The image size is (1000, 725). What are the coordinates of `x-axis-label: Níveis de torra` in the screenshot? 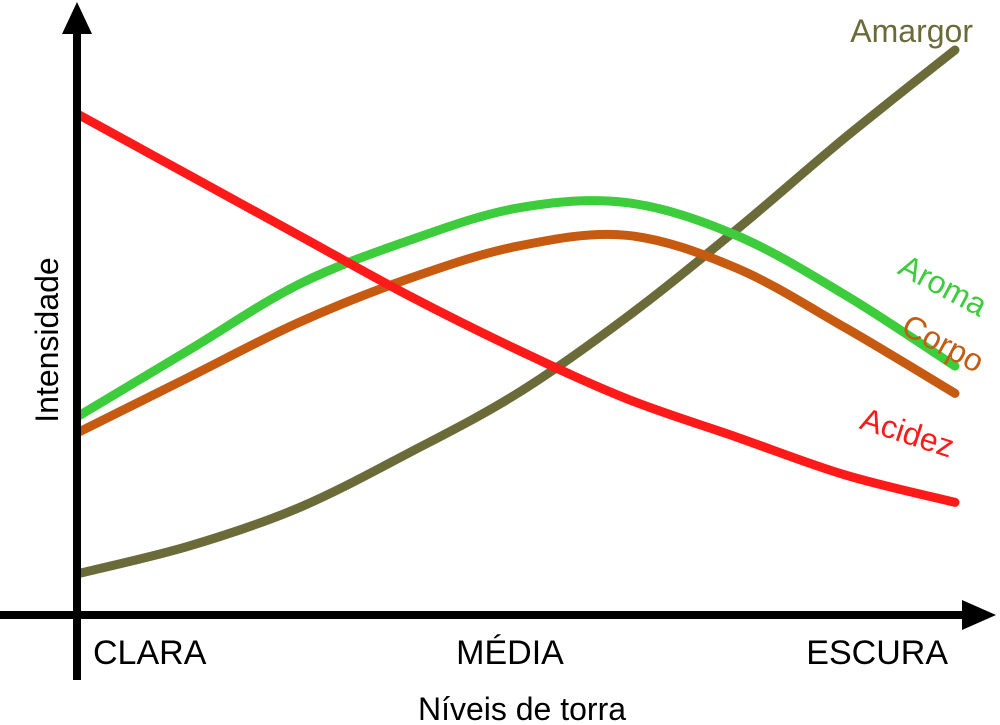 It's located at (522, 708).